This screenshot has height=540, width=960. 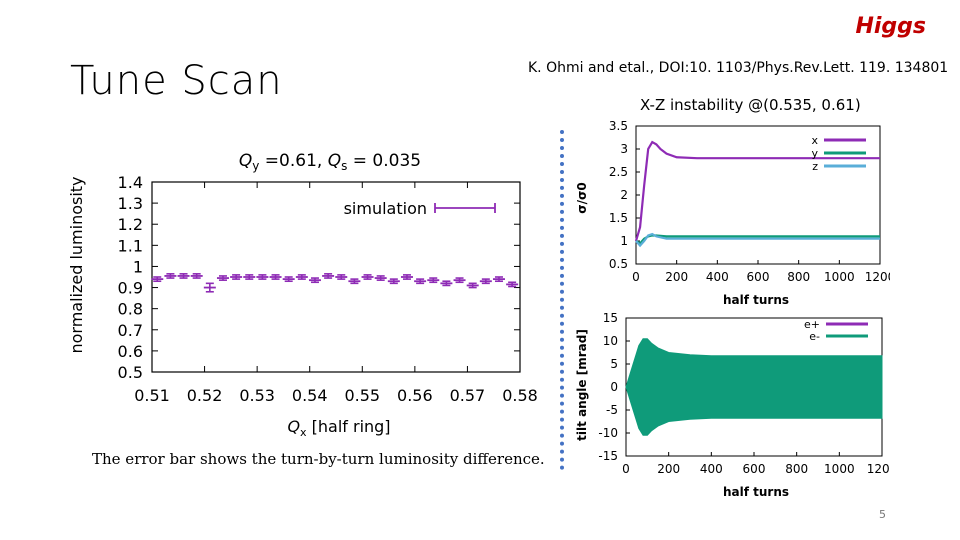 I want to click on oscillation-band, so click(x=754, y=387).